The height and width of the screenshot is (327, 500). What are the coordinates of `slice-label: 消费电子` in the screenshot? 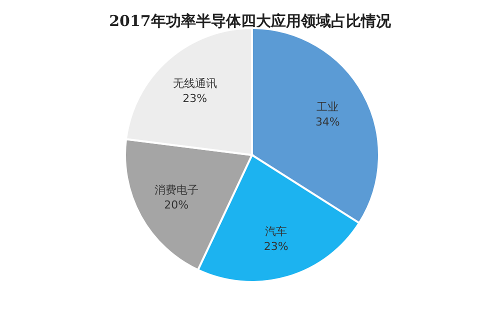 It's located at (176, 190).